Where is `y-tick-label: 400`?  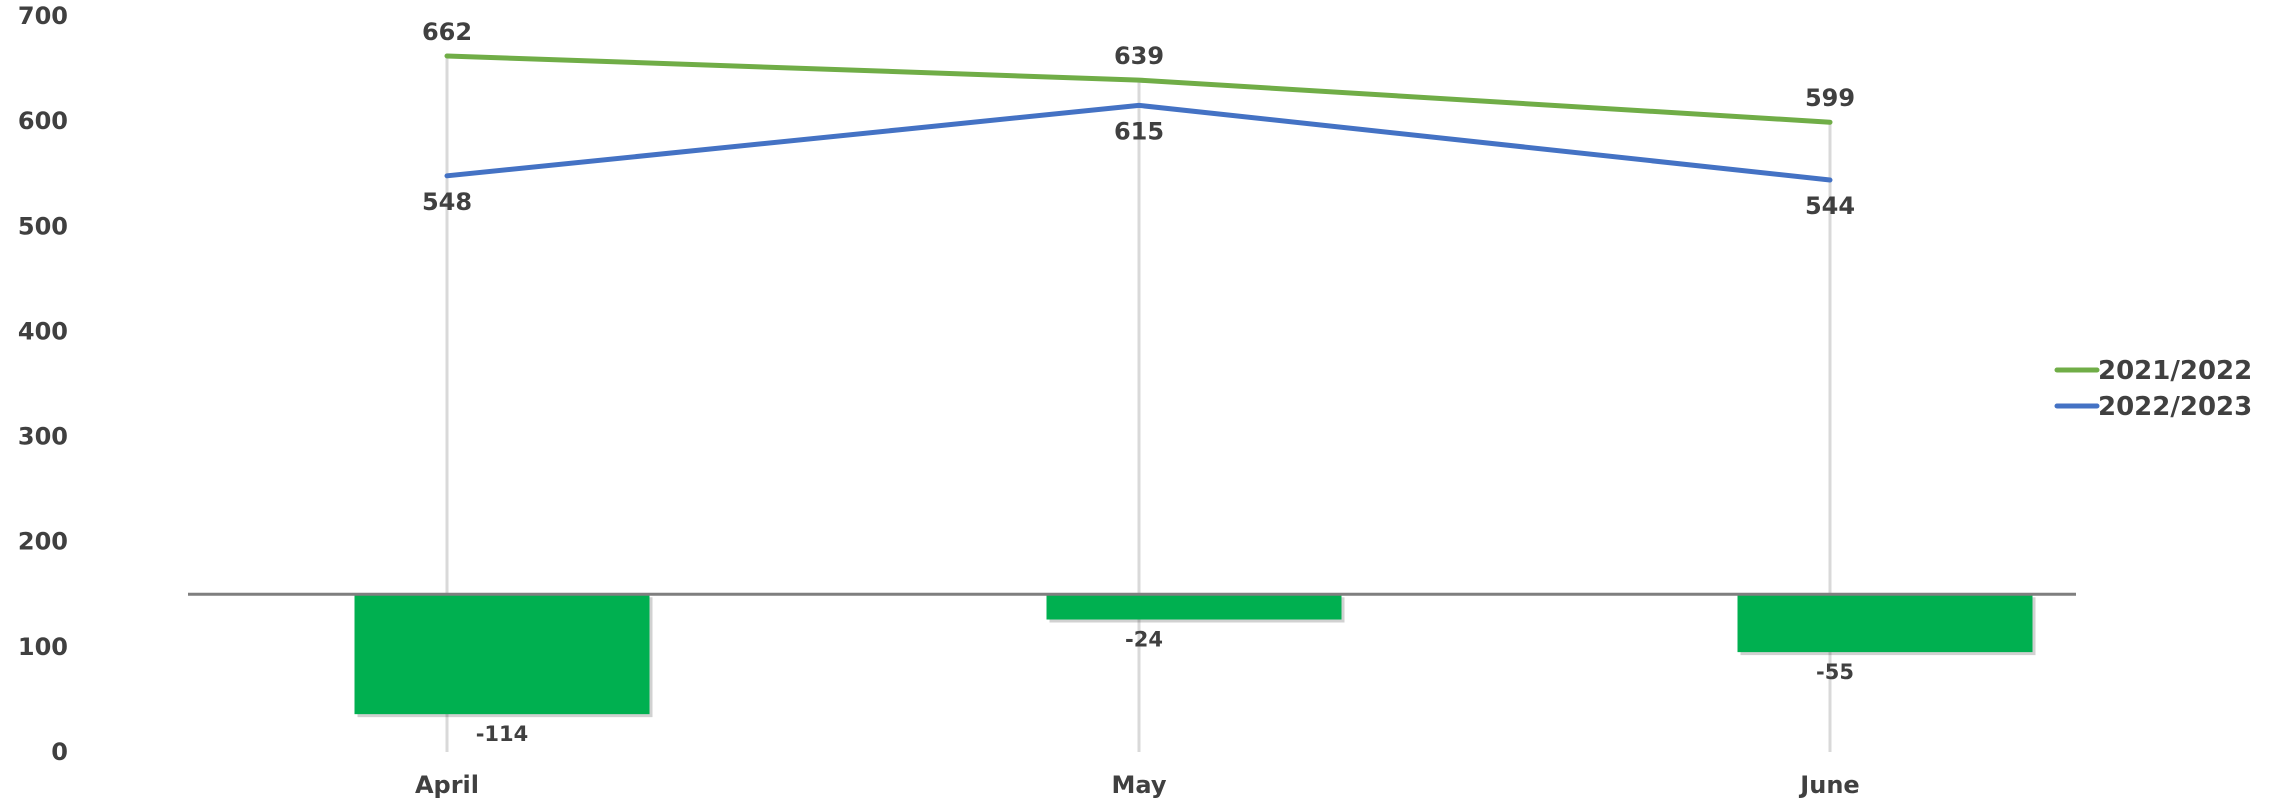
y-tick-label: 400 is located at coordinates (43, 331).